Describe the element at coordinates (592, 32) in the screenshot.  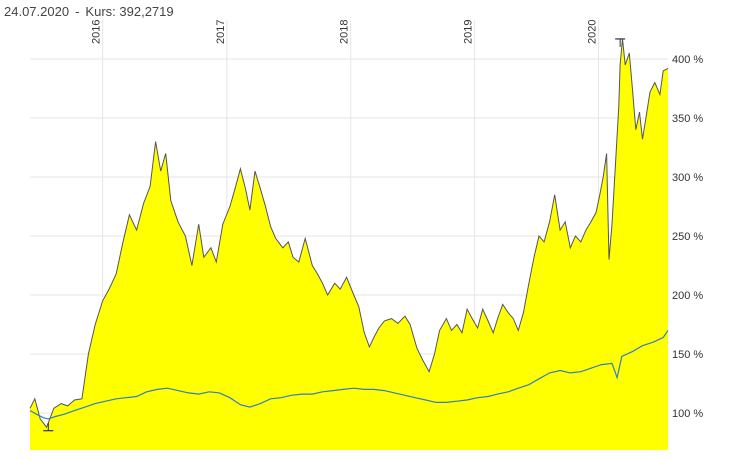
I see `x-tick-label: 2020` at that location.